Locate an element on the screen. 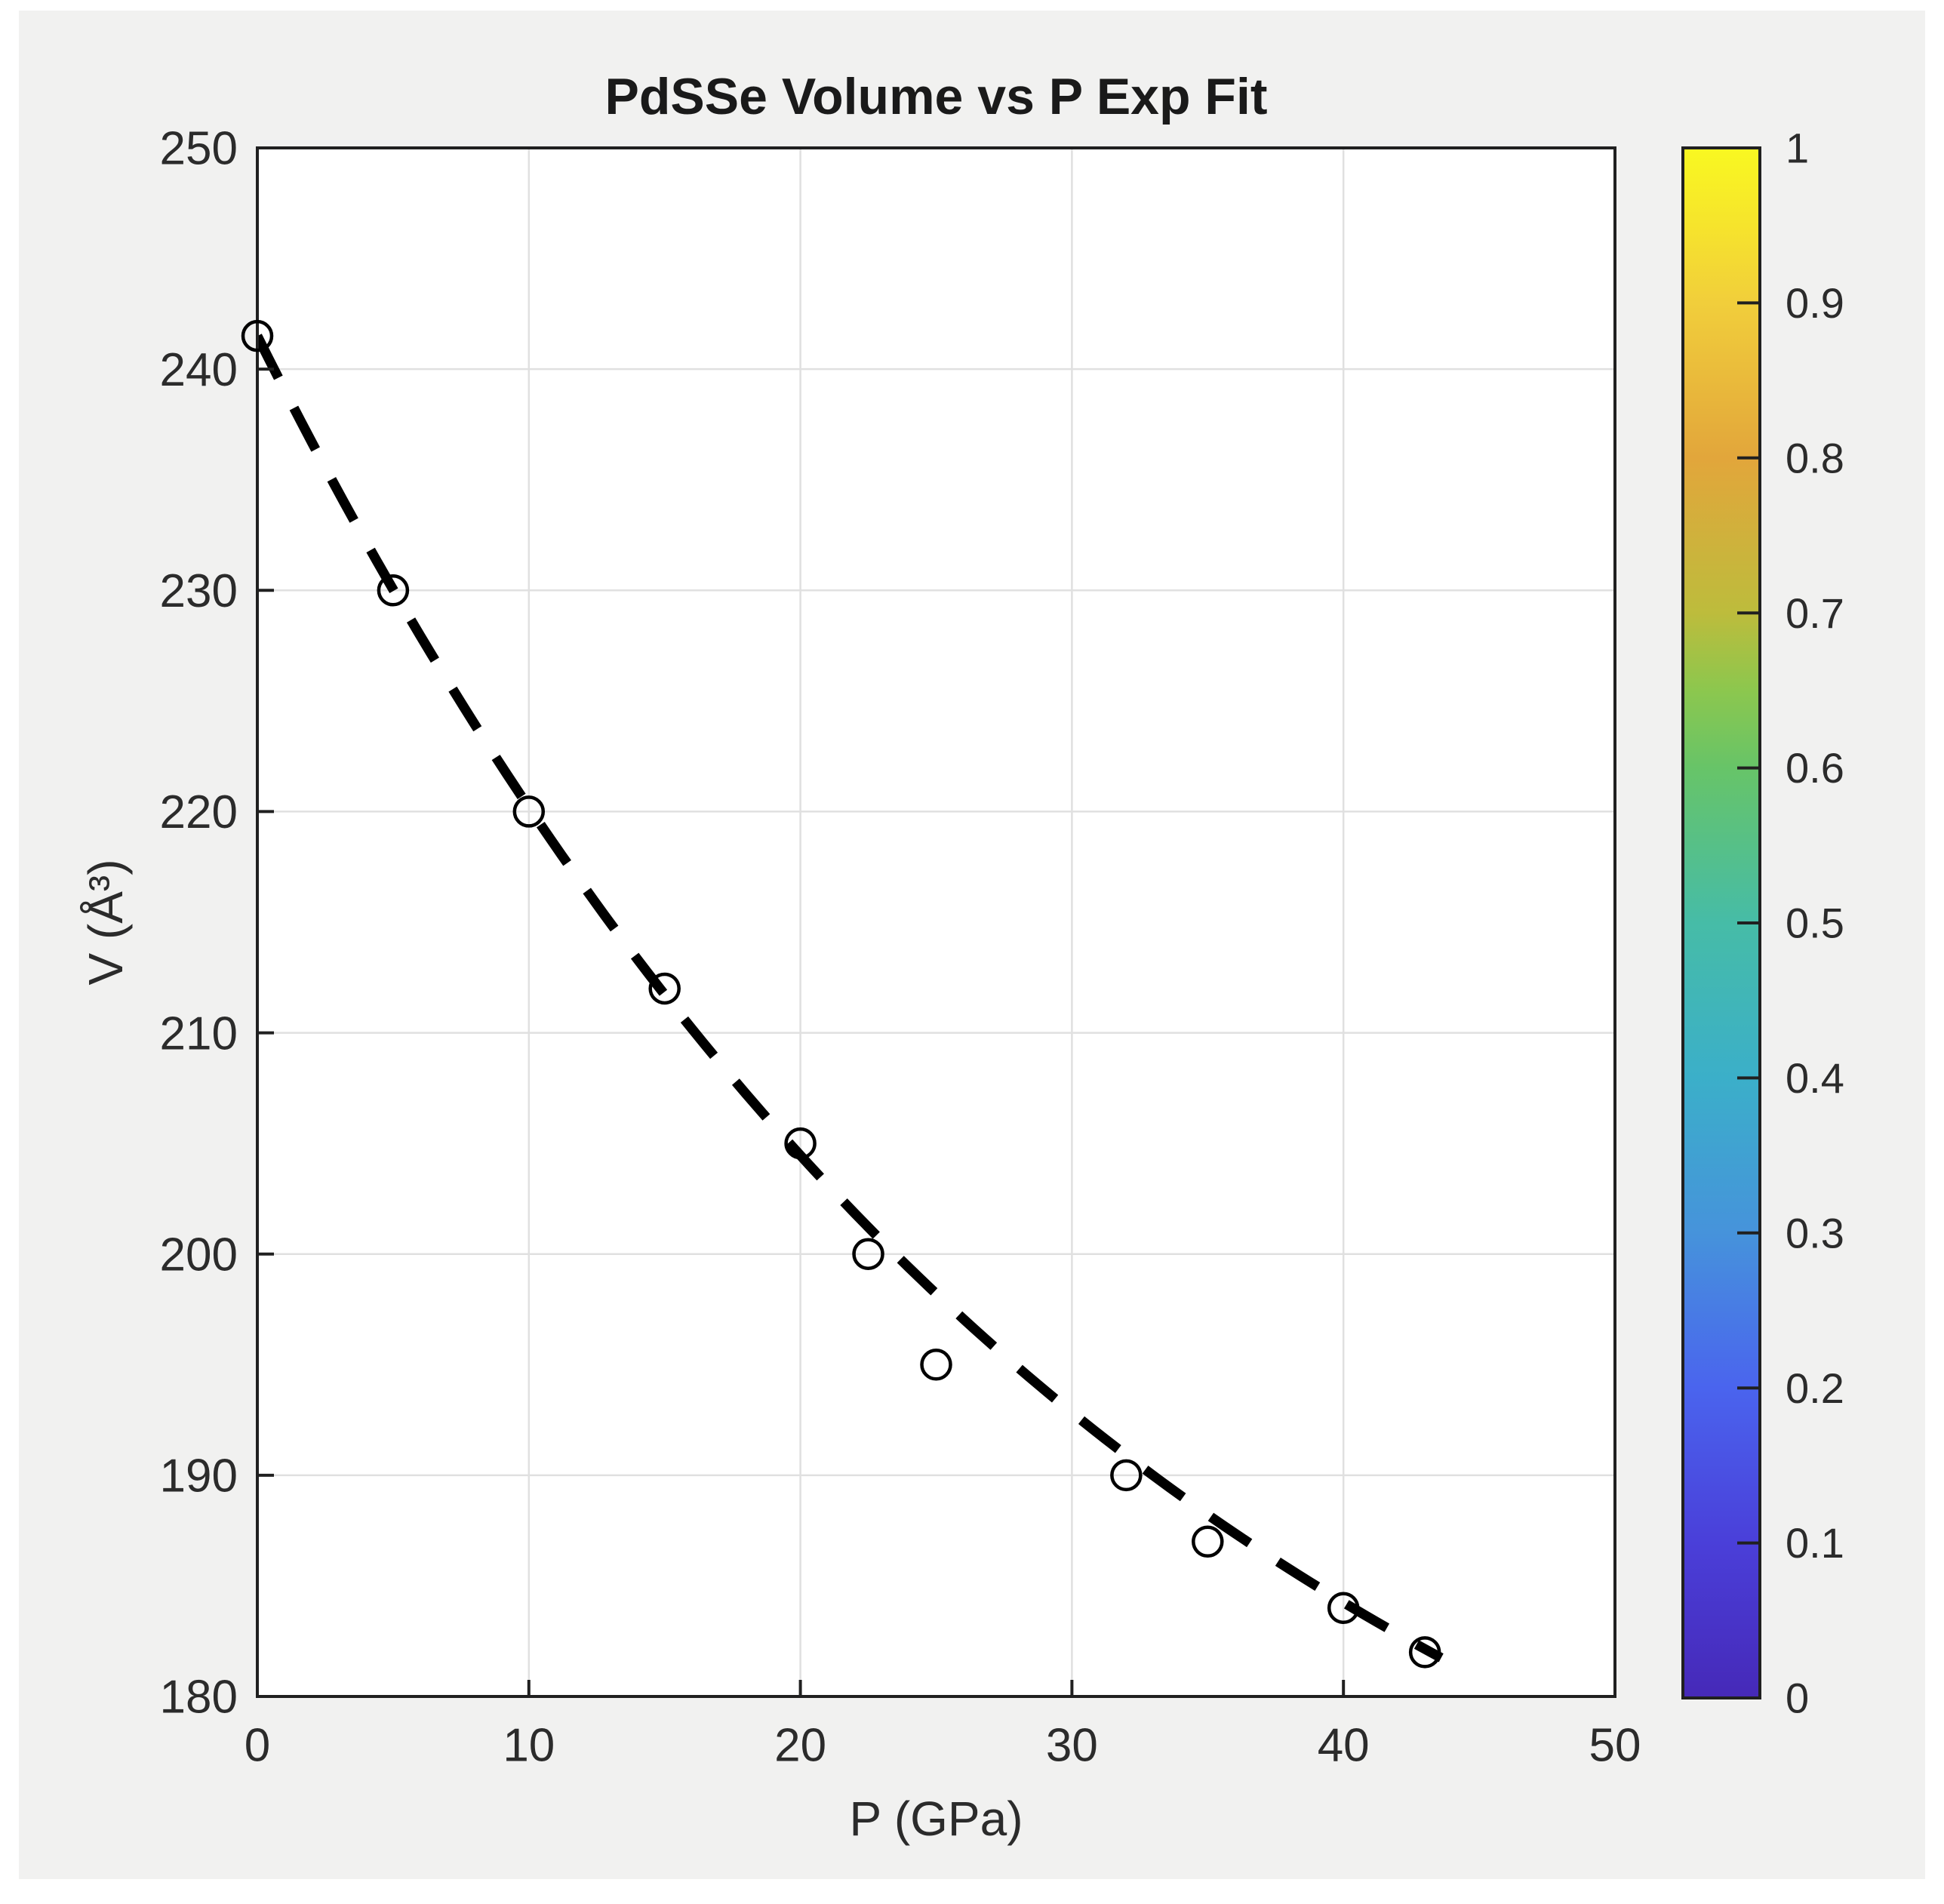 The width and height of the screenshot is (1944, 1904). x-tick-label: 20 is located at coordinates (800, 1746).